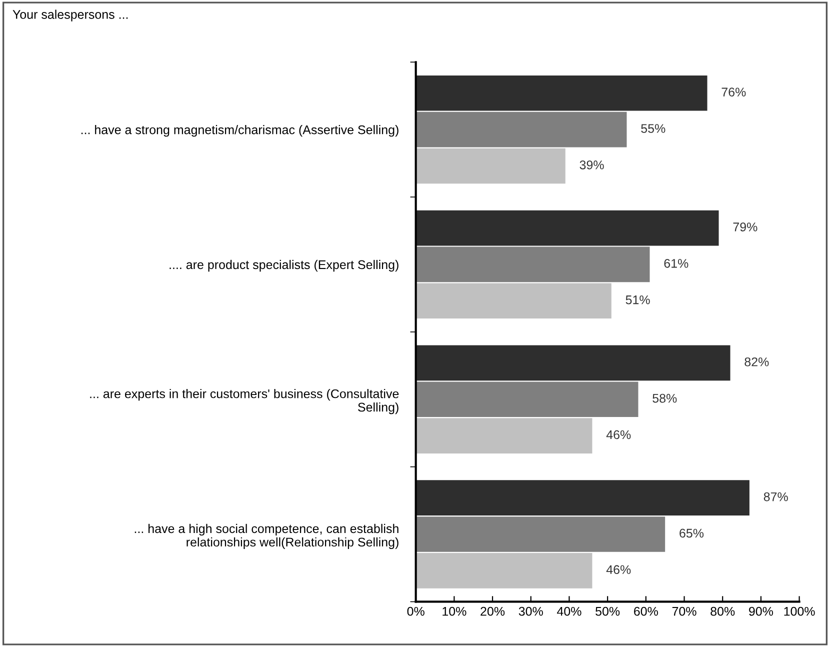  I want to click on data-label: 76%, so click(734, 92).